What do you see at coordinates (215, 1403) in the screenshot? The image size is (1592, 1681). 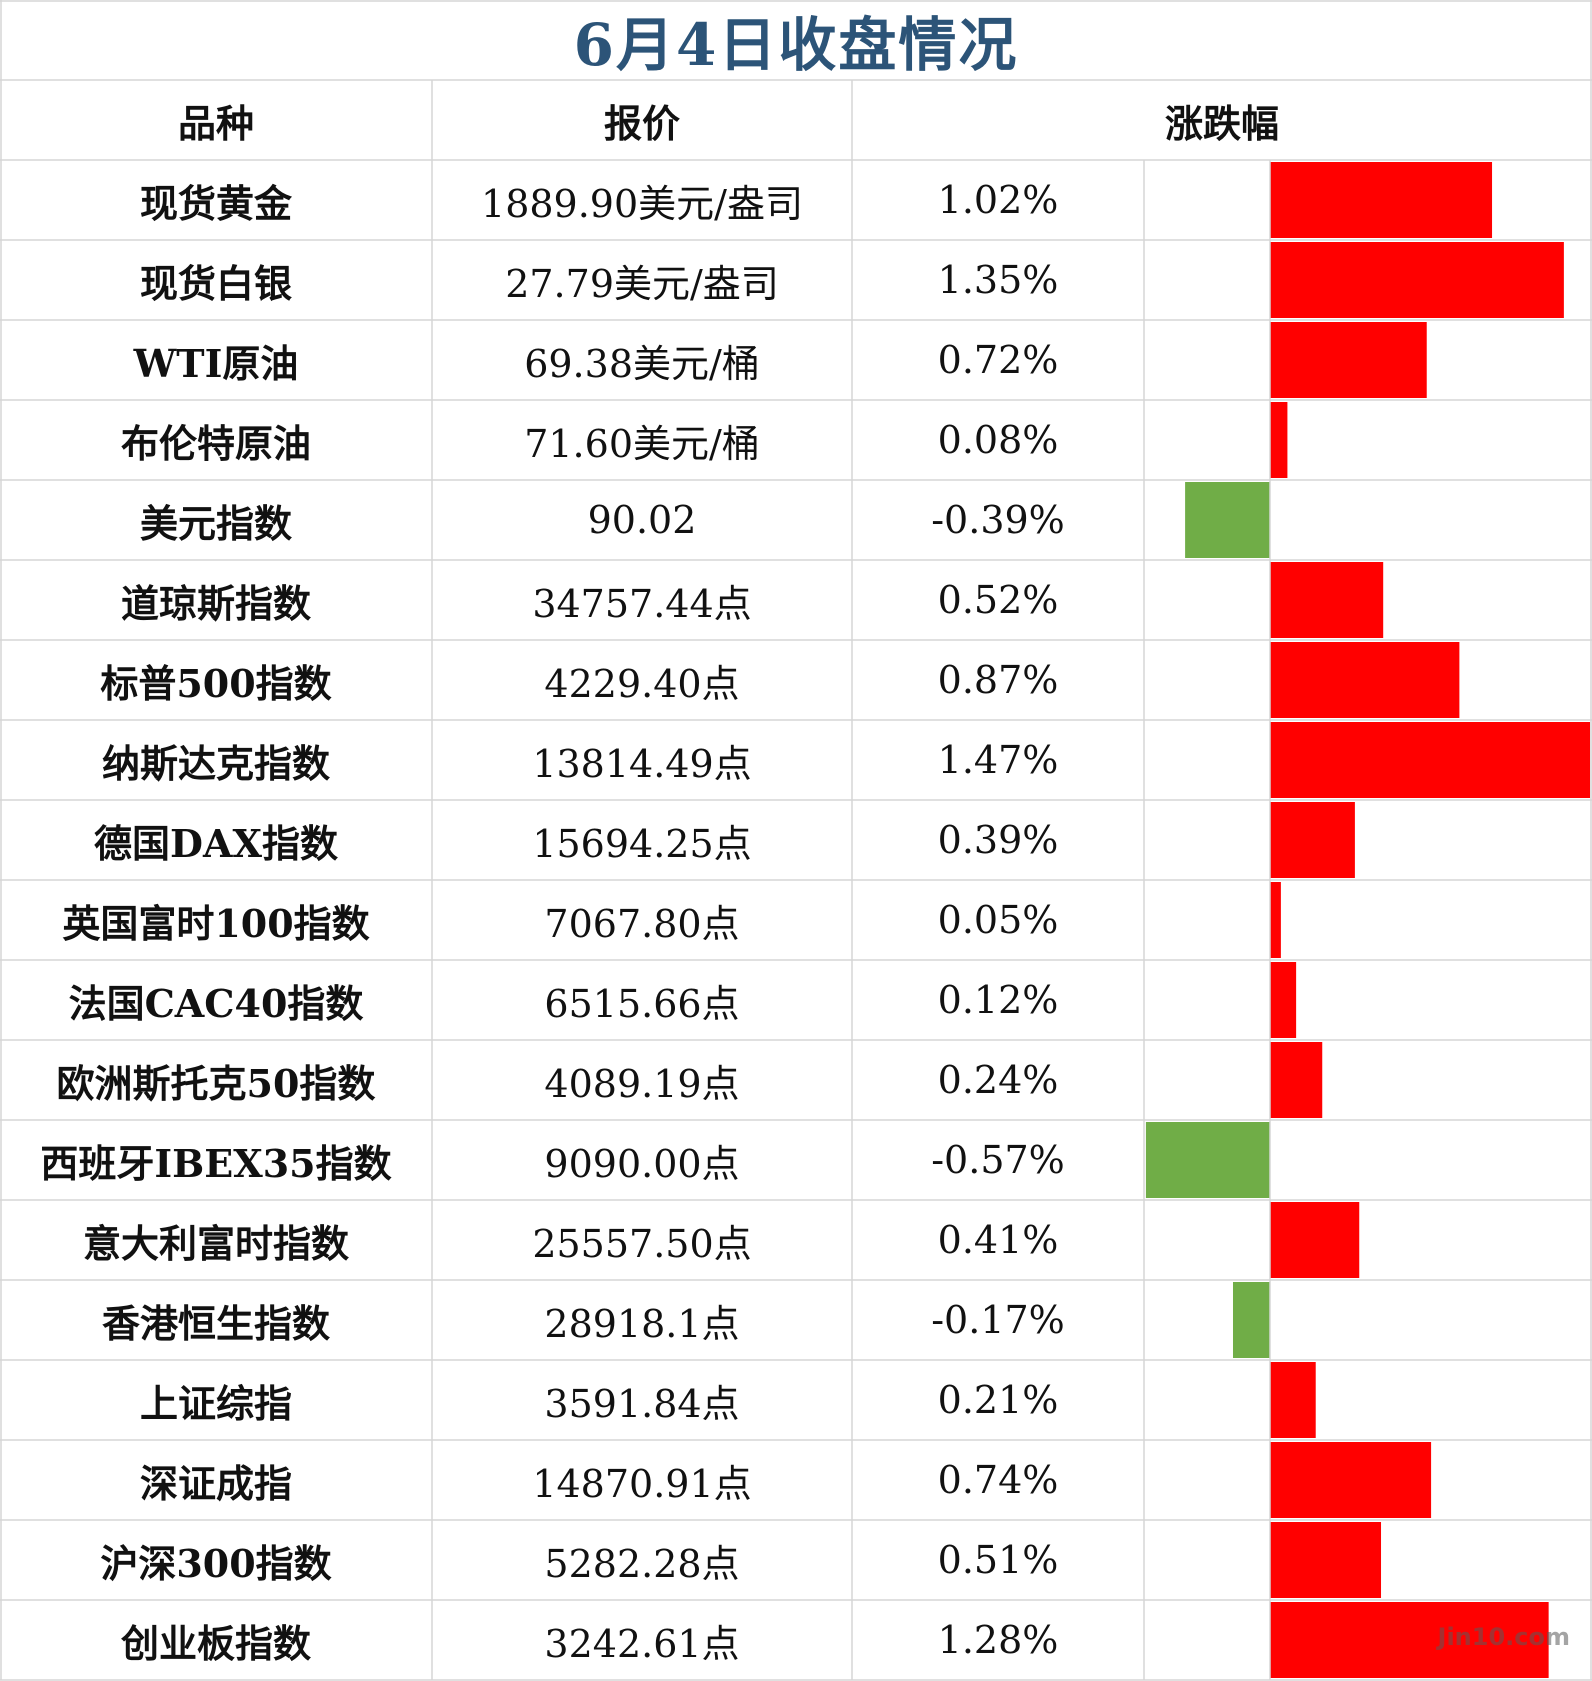 I see `row-name: 上证综指` at bounding box center [215, 1403].